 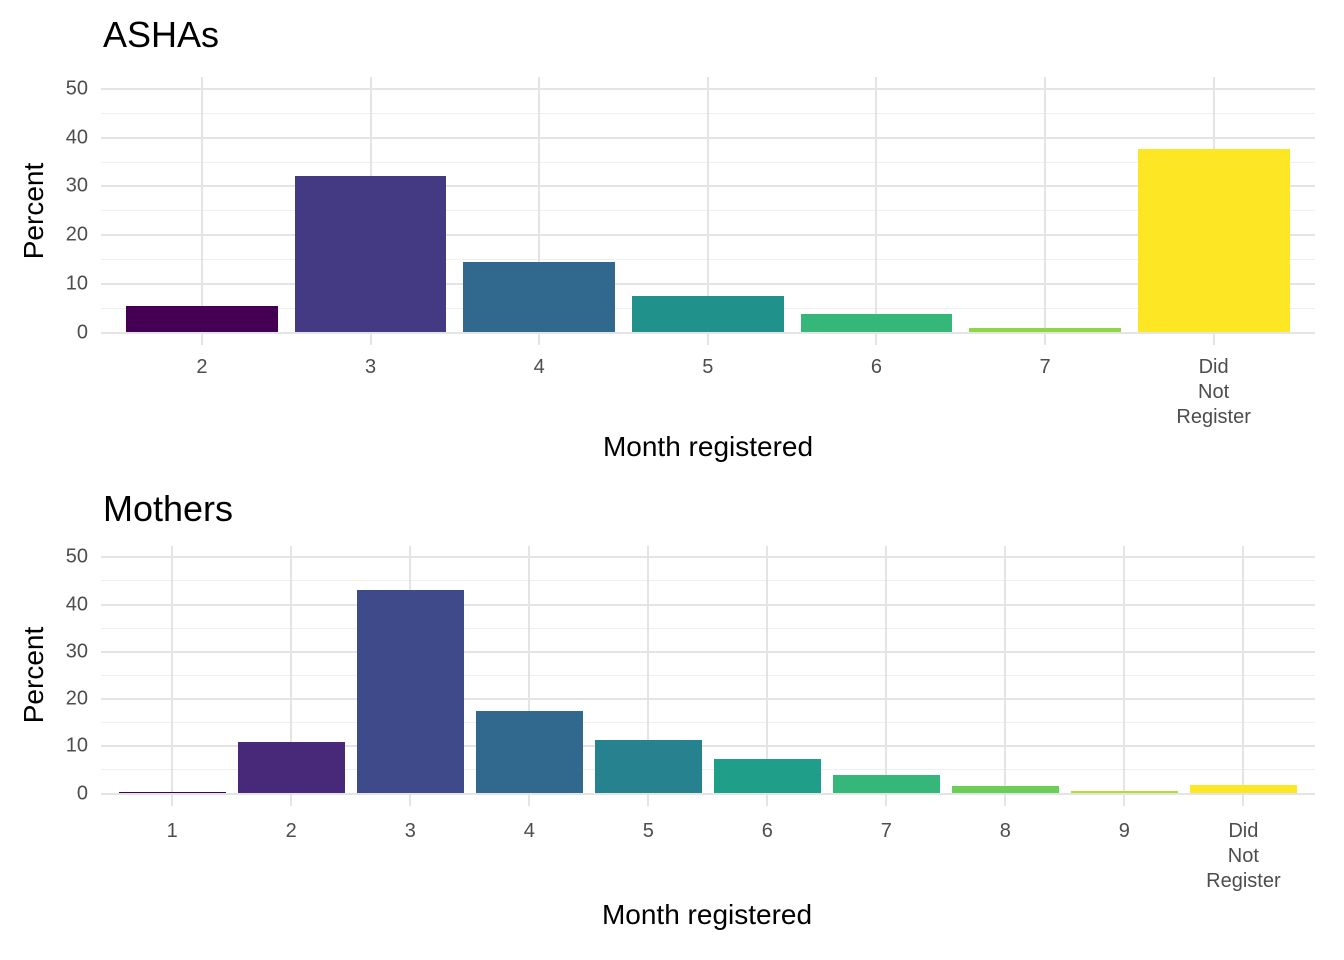 What do you see at coordinates (708, 446) in the screenshot?
I see `x-axis-title-ashas: Month registered` at bounding box center [708, 446].